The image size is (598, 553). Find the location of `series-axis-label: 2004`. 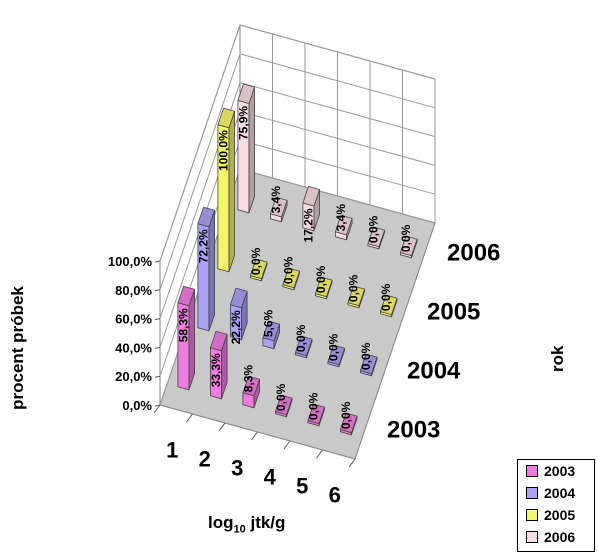

series-axis-label: 2004 is located at coordinates (434, 371).